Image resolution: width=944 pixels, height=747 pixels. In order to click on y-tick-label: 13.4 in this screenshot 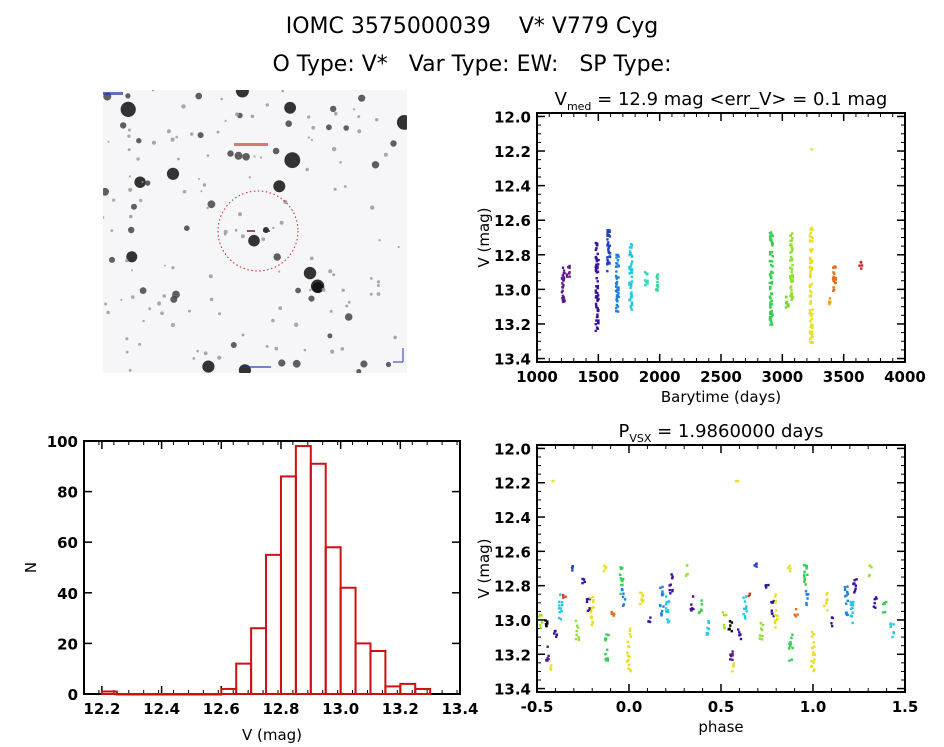, I will do `click(512, 360)`.